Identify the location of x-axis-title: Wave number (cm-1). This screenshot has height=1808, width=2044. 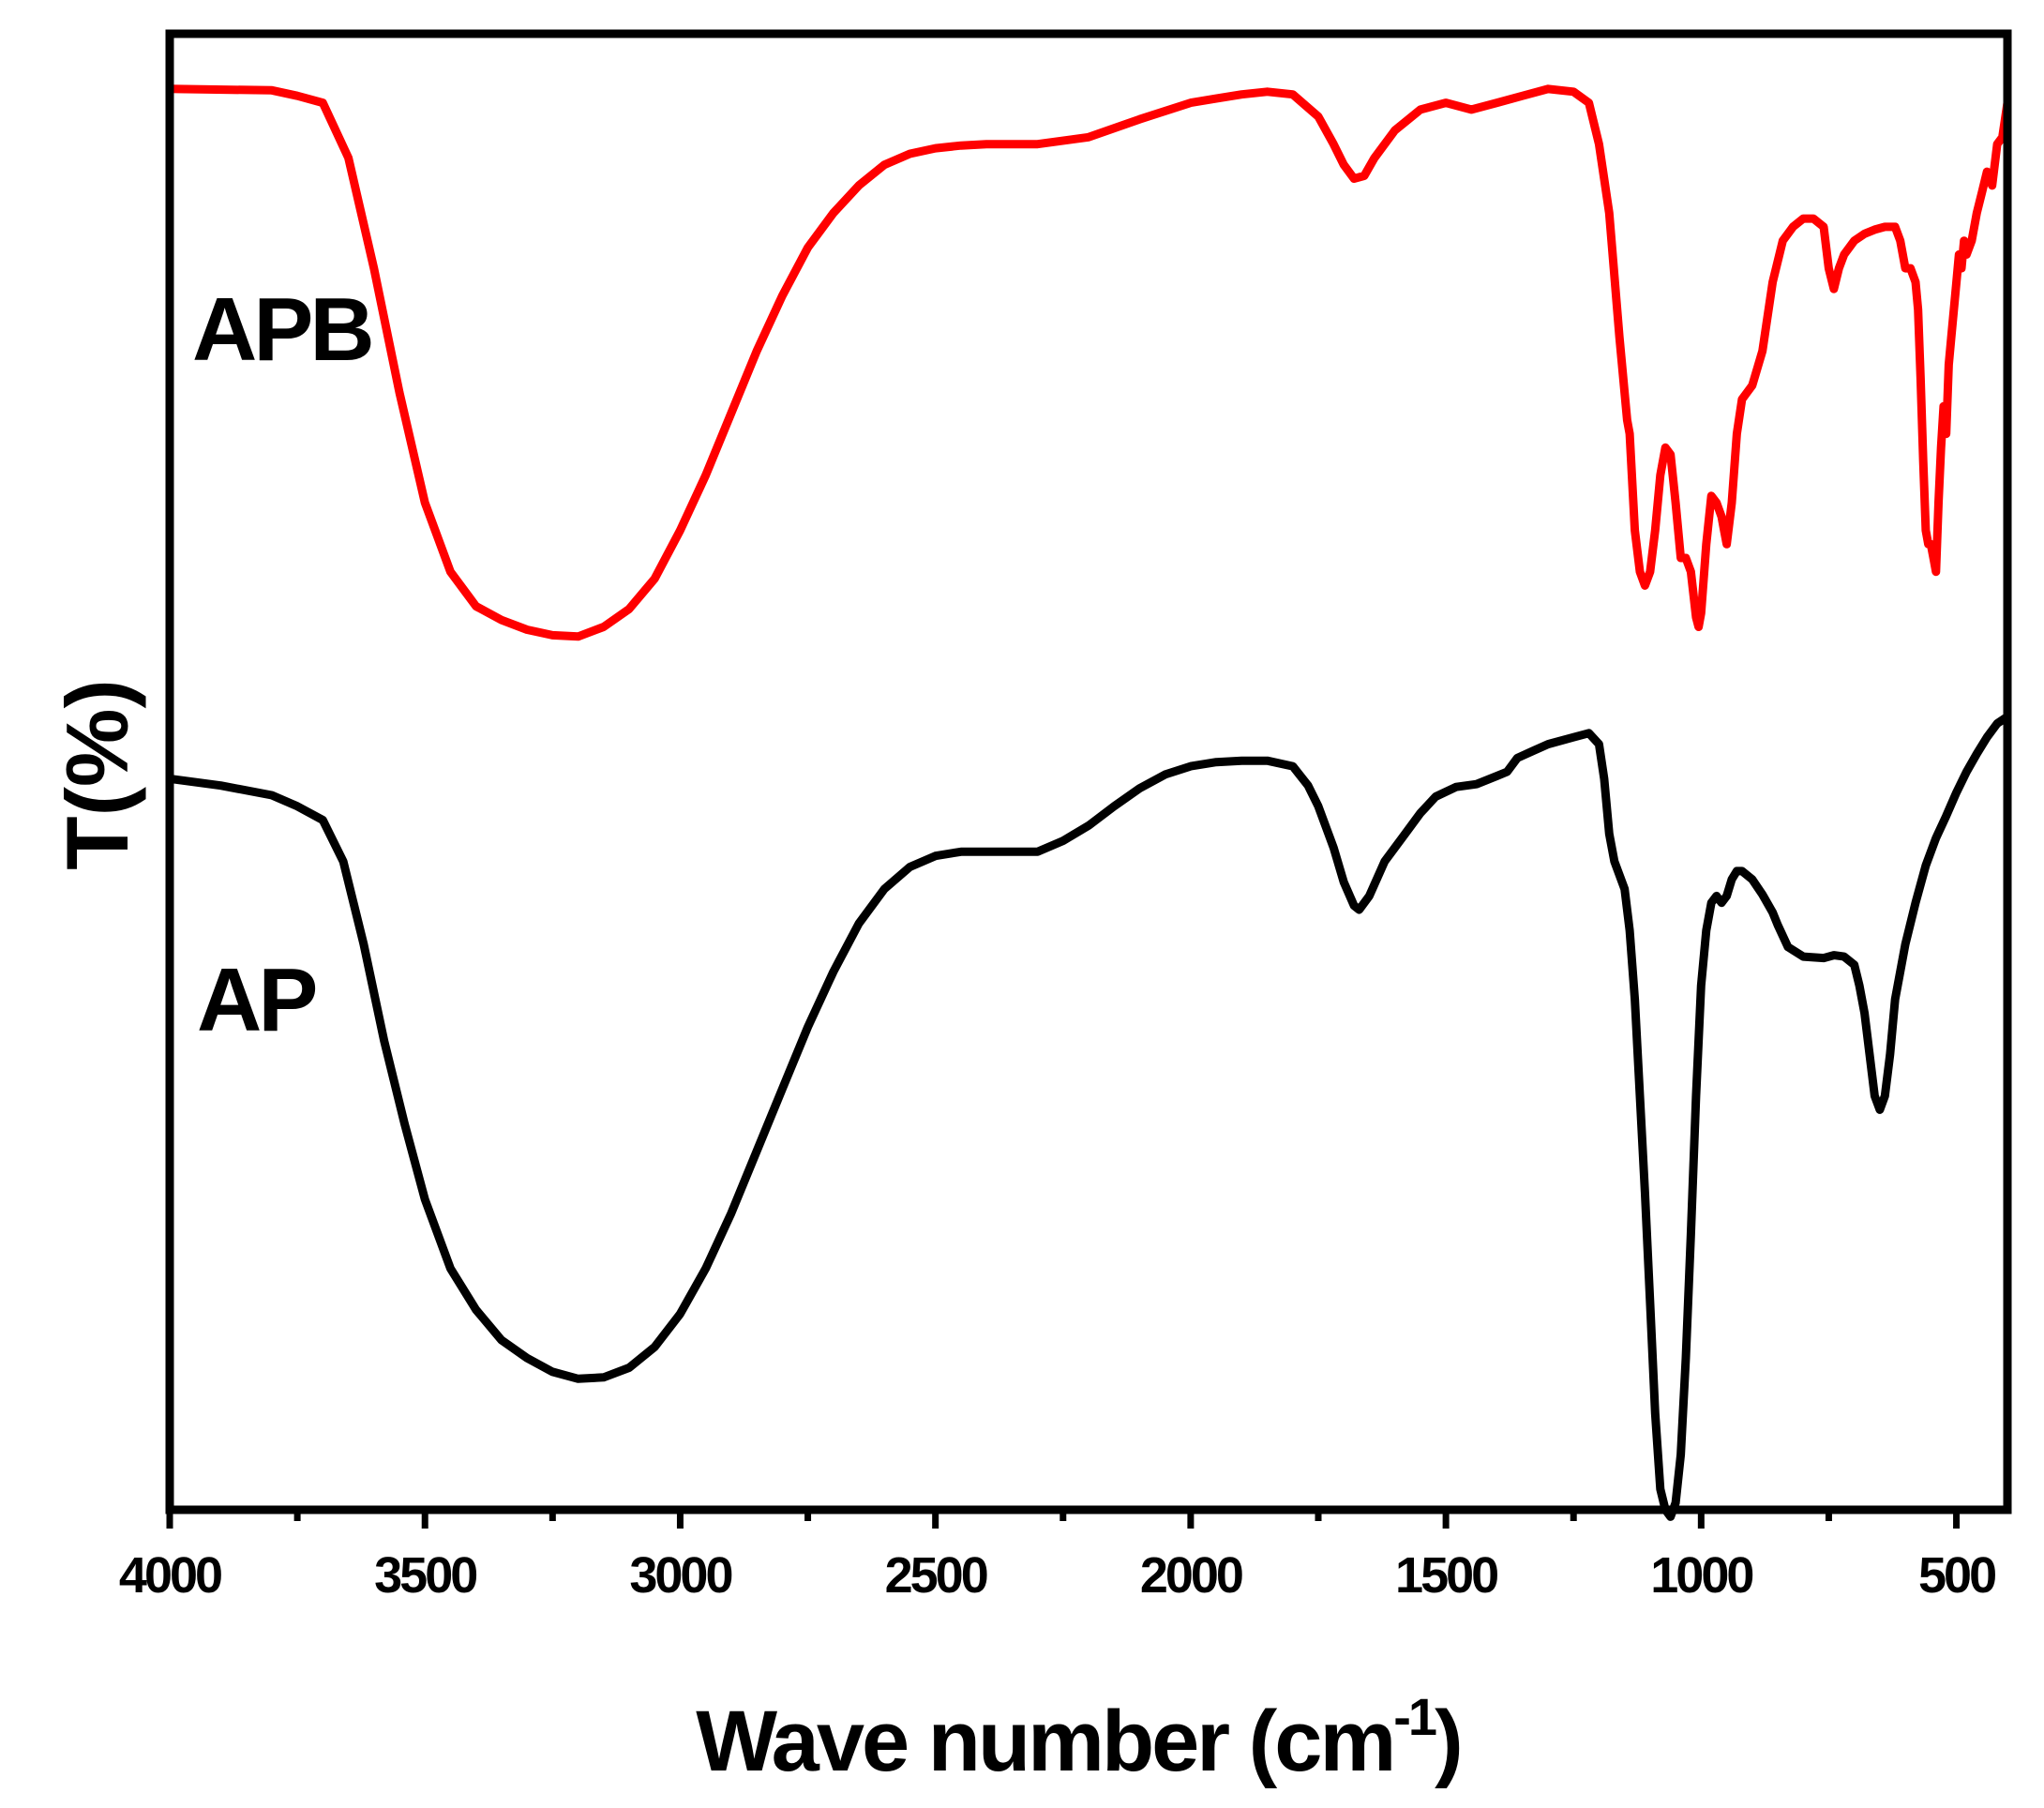
(1078, 1738).